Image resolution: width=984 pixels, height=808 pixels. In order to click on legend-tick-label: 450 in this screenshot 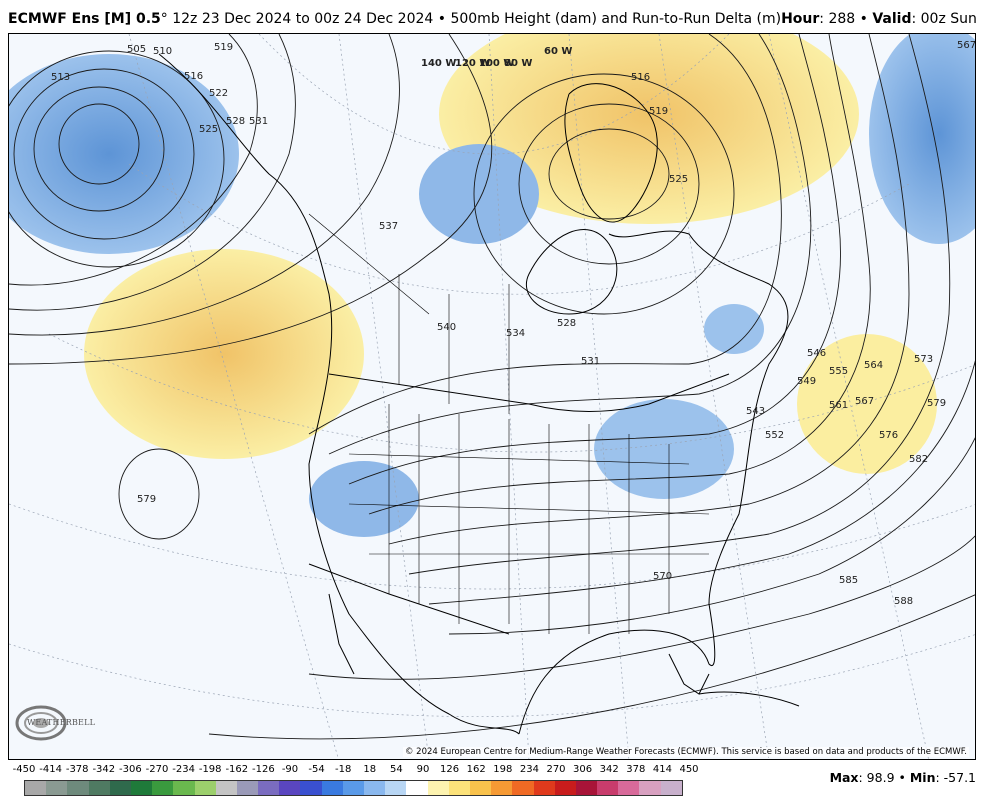, I will do `click(689, 769)`.